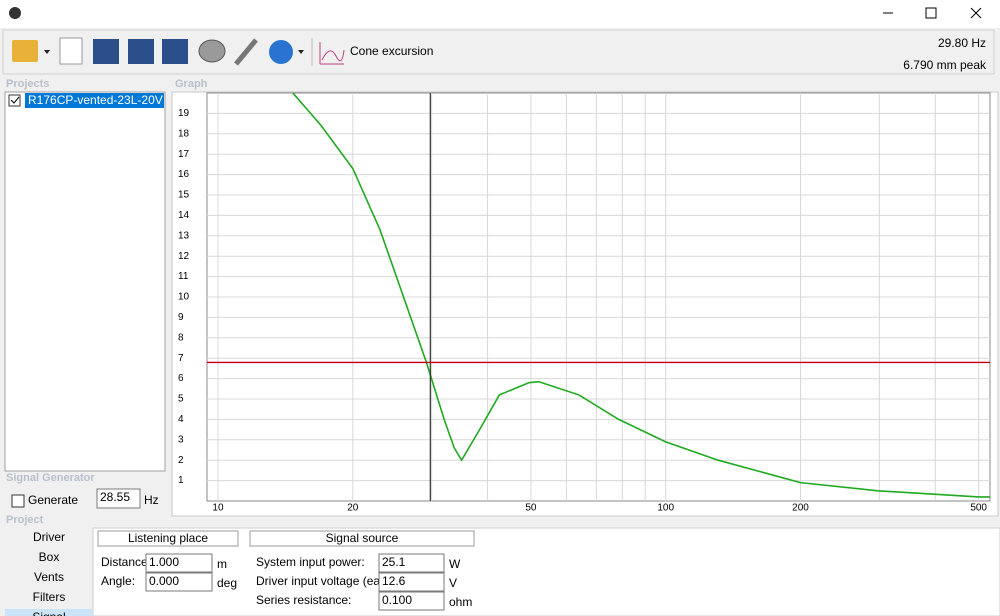 This screenshot has height=616, width=1000. I want to click on panel-header: Signal Generator, so click(50, 478).